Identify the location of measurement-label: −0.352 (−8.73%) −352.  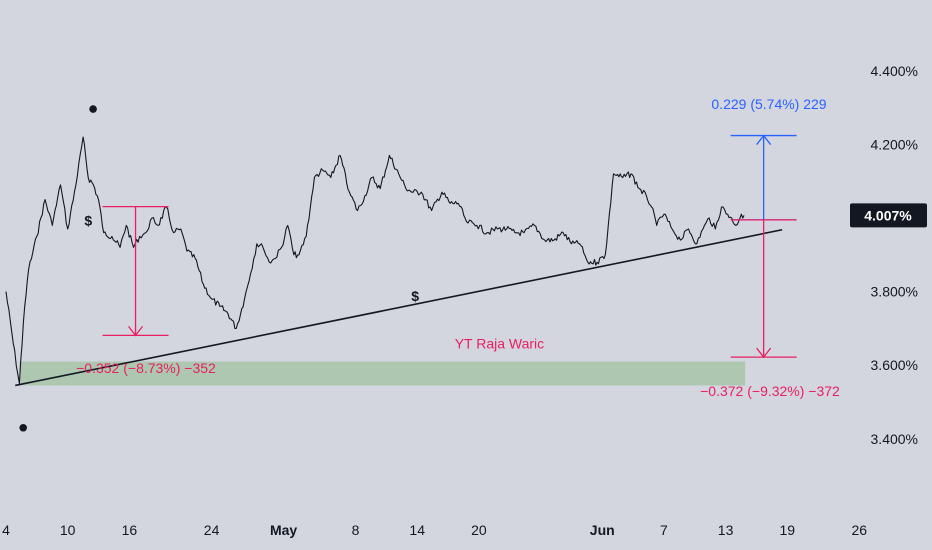
(146, 368).